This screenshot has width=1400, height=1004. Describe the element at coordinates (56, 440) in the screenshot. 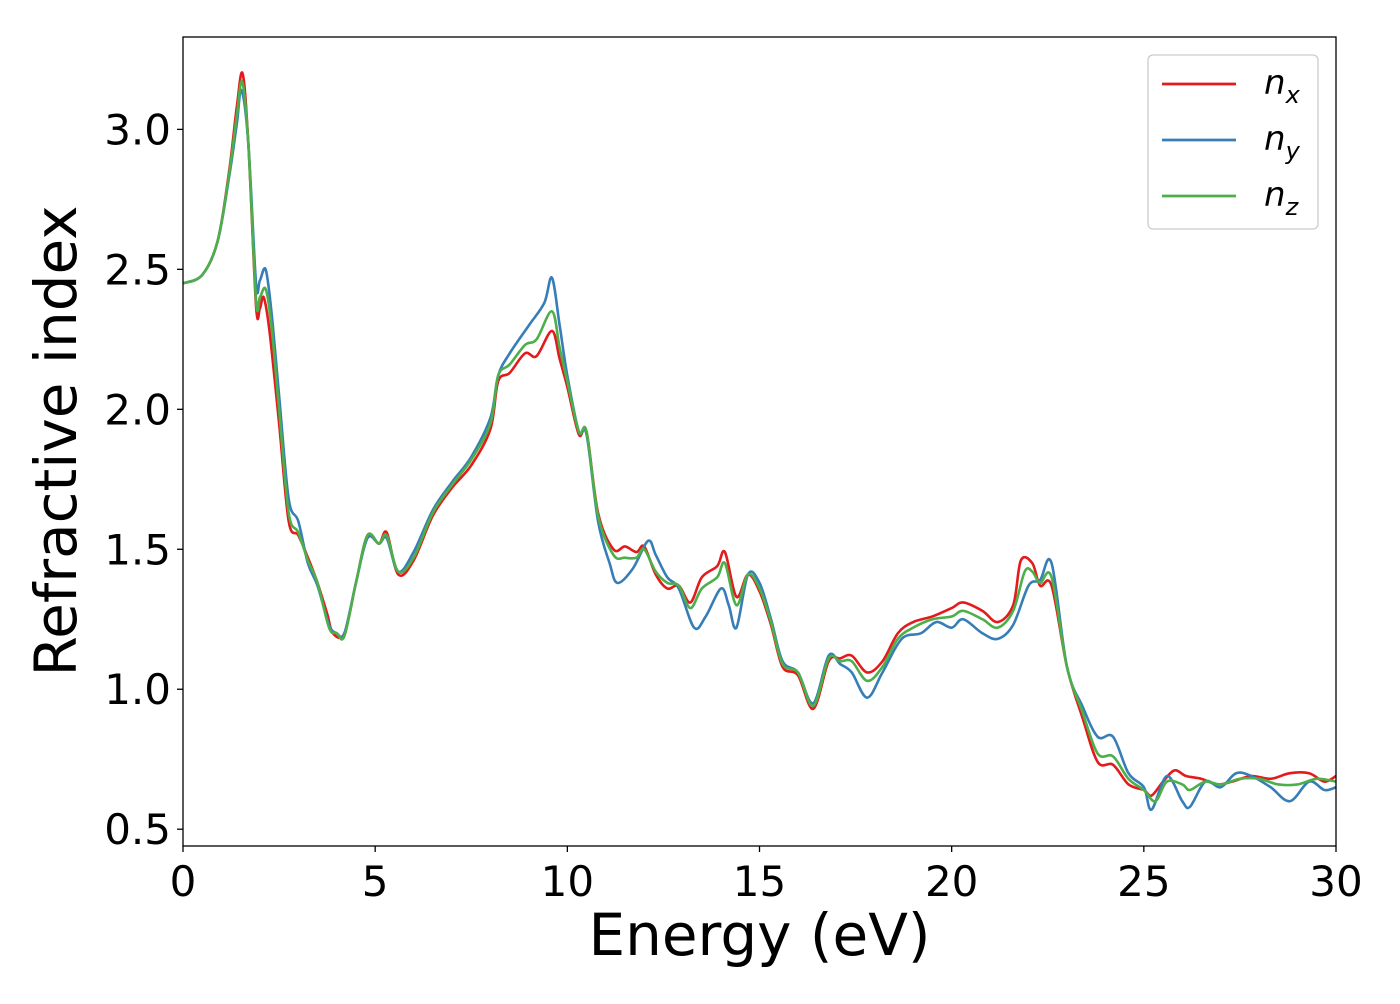

I see `y-axis-label: Refractive index` at that location.